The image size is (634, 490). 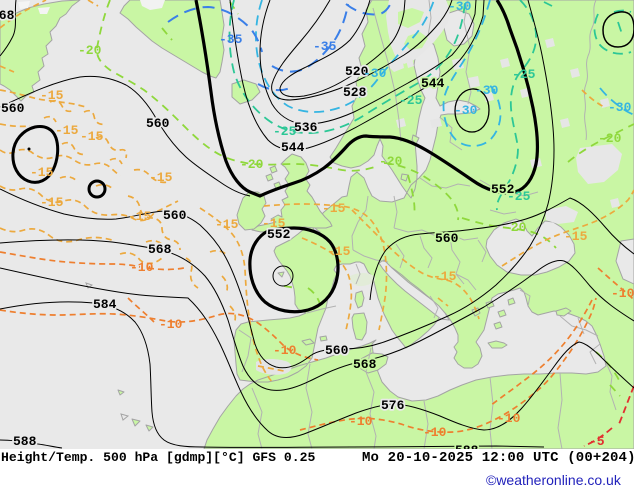 I want to click on svg-text: 536, so click(x=306, y=127).